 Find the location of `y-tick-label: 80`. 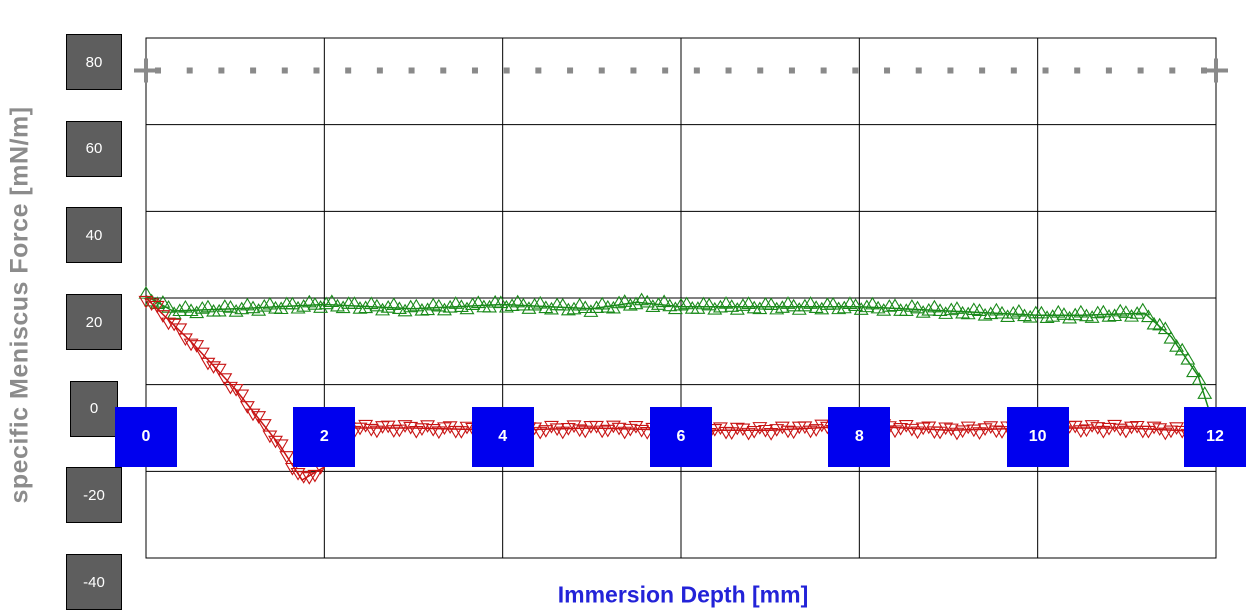

y-tick-label: 80 is located at coordinates (94, 62).